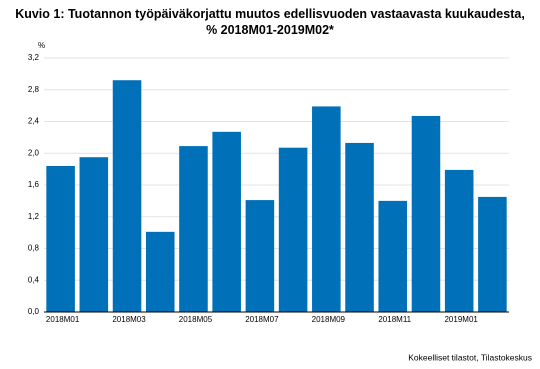 The image size is (540, 369). What do you see at coordinates (394, 319) in the screenshot?
I see `x-tick-label: 2018M11` at bounding box center [394, 319].